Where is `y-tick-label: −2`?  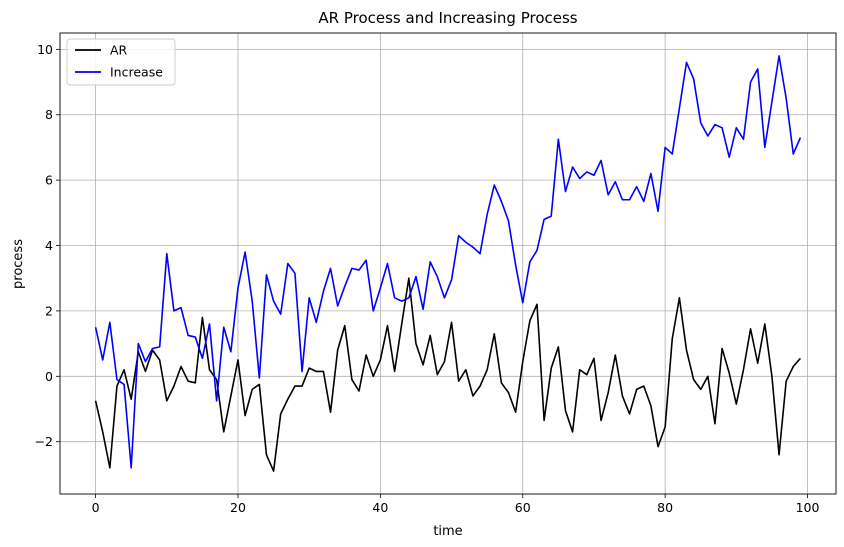 y-tick-label: −2 is located at coordinates (44, 441).